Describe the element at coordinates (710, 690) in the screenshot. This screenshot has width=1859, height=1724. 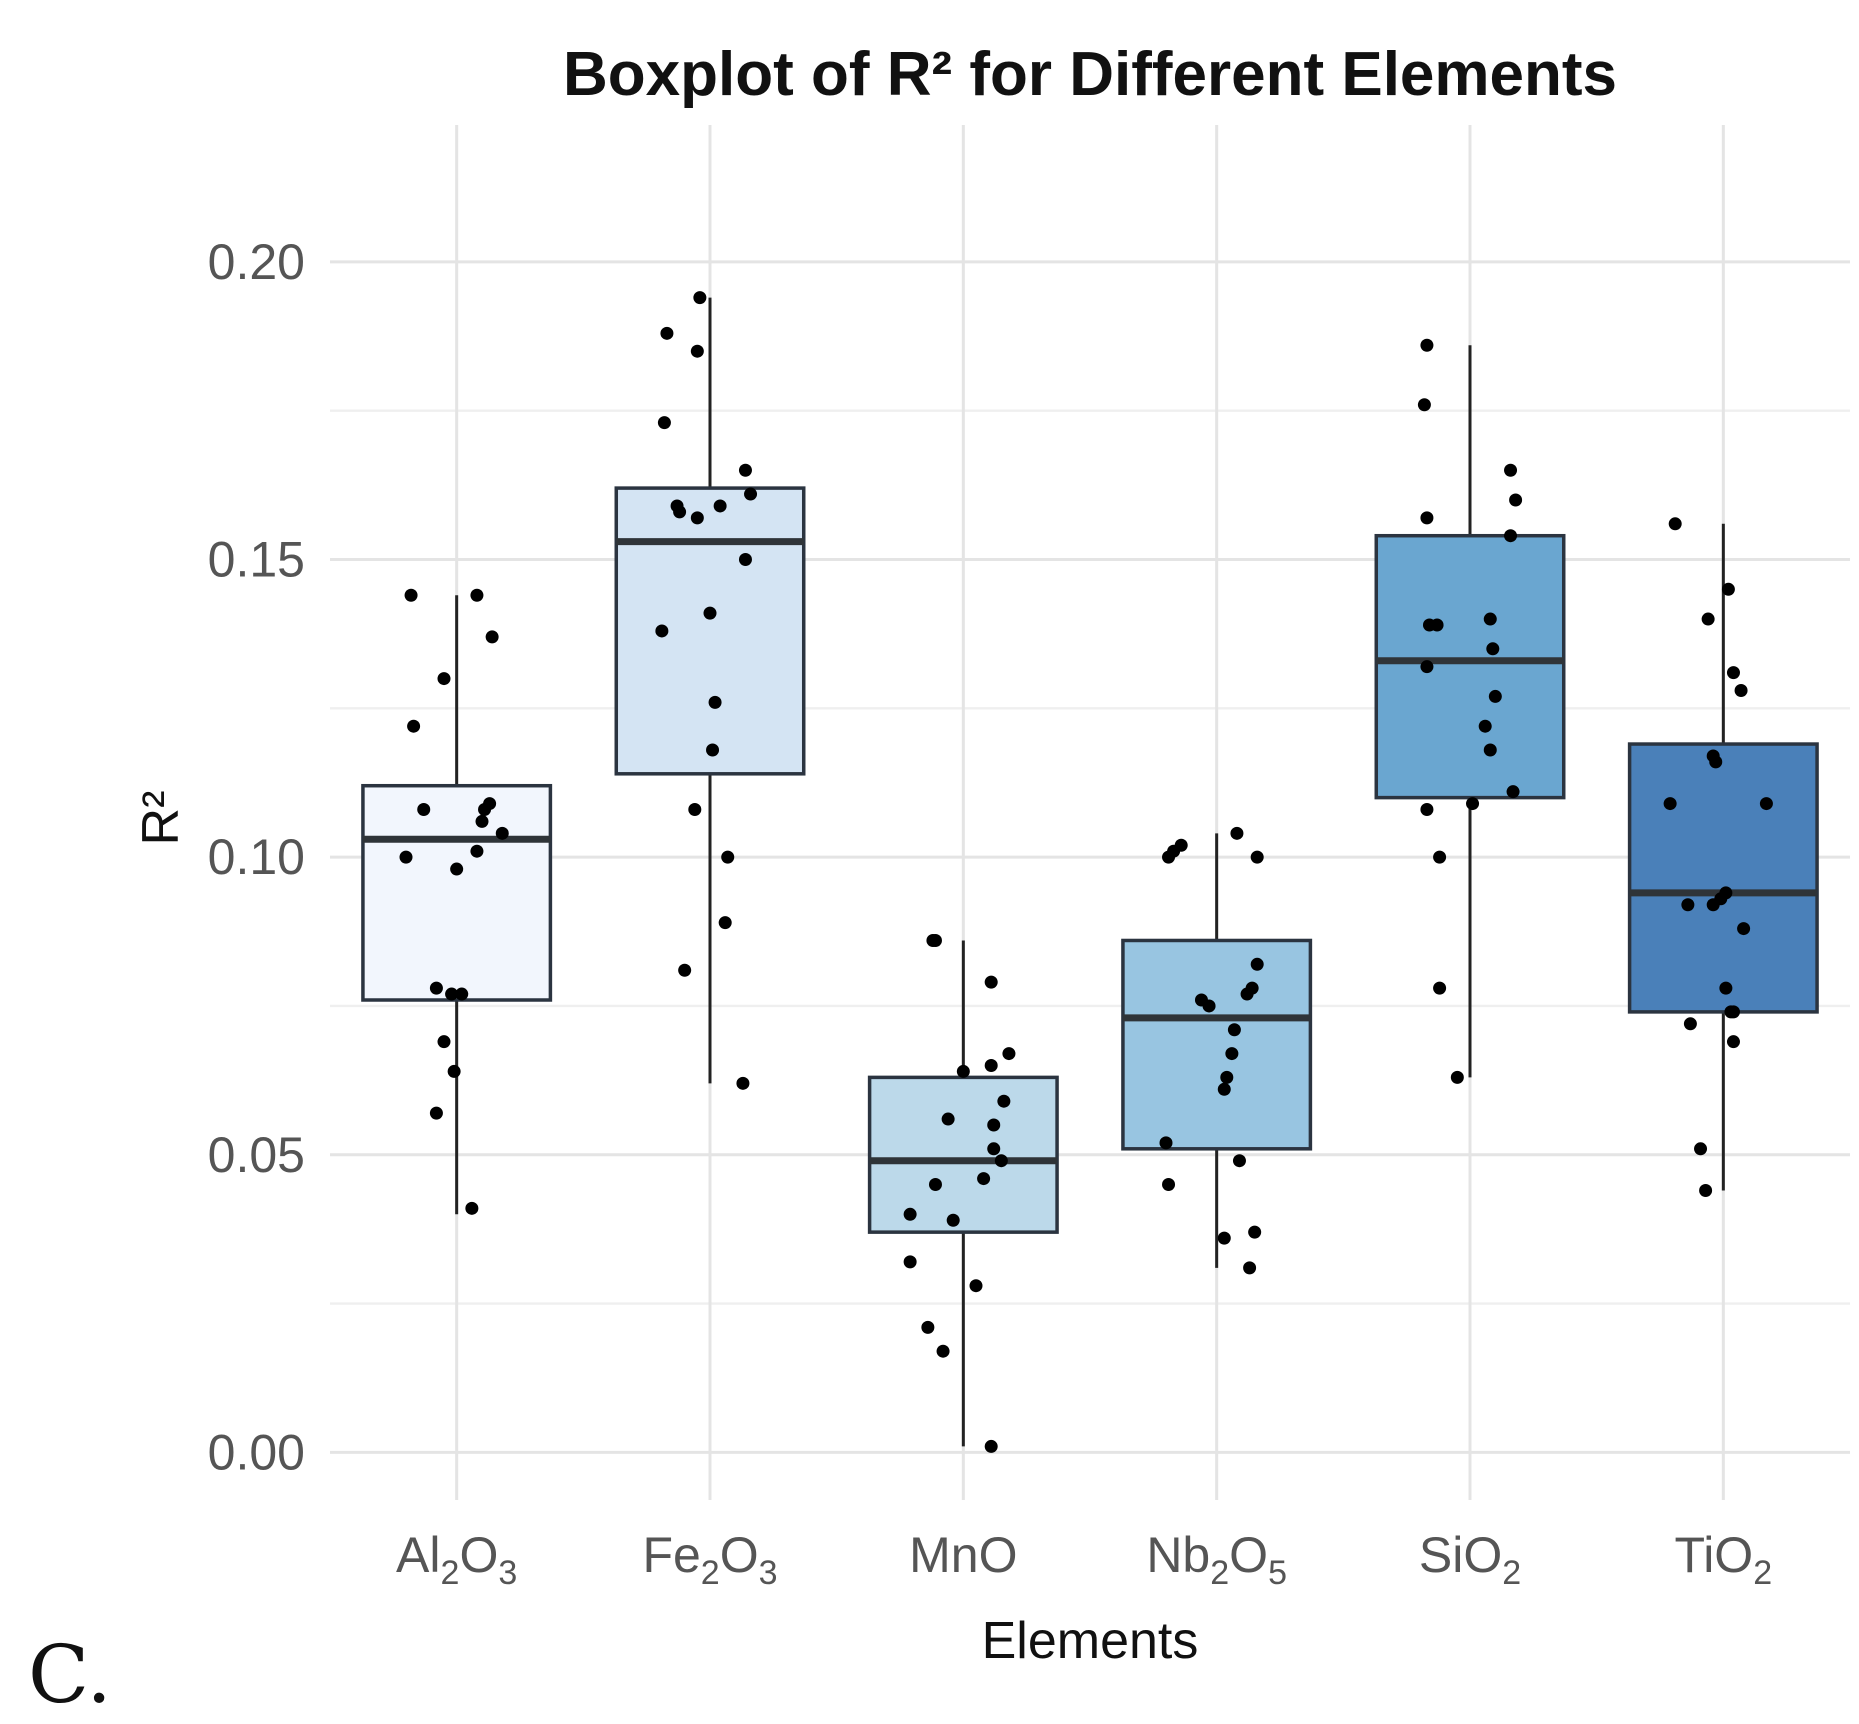
I see `box-Fe2O3` at that location.